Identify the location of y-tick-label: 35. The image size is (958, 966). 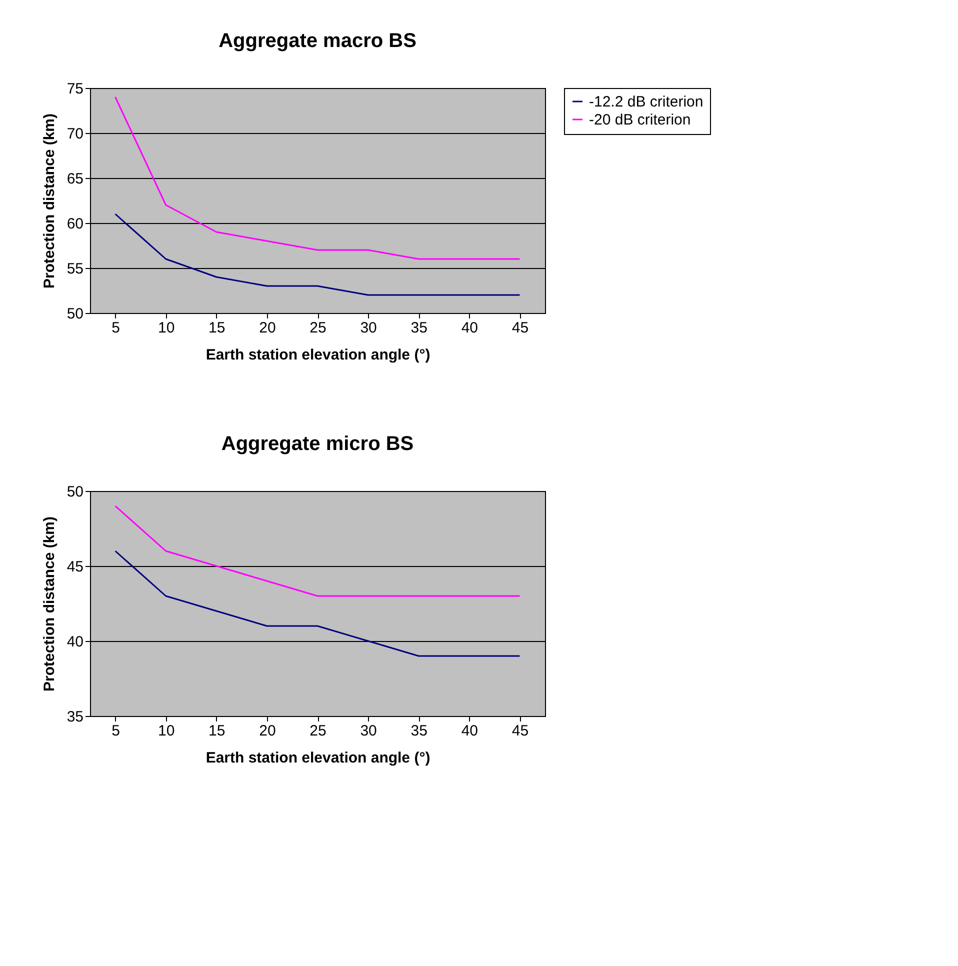
(75, 717).